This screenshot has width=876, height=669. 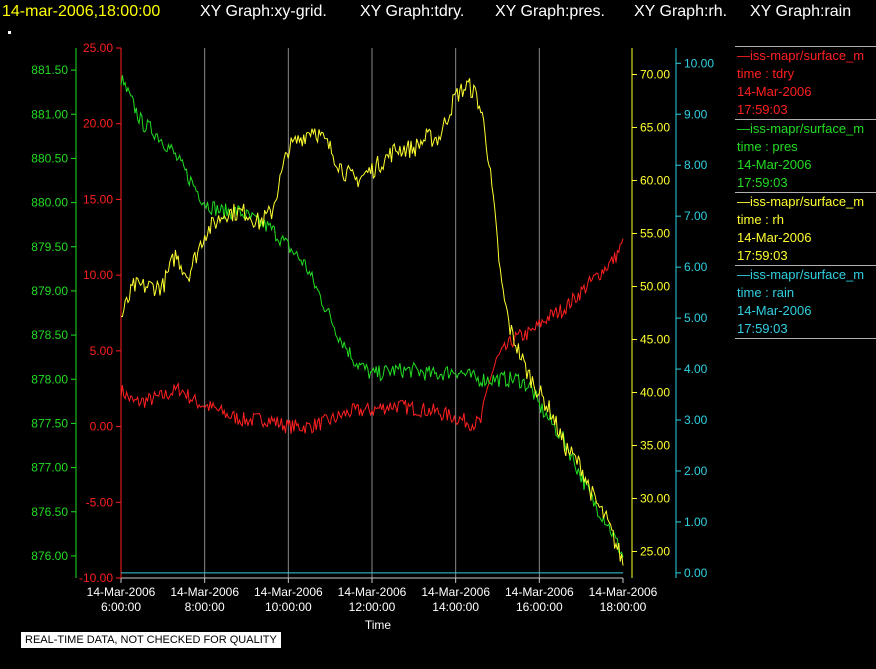 I want to click on y-tick-label-tdry: 0.00, so click(x=102, y=427).